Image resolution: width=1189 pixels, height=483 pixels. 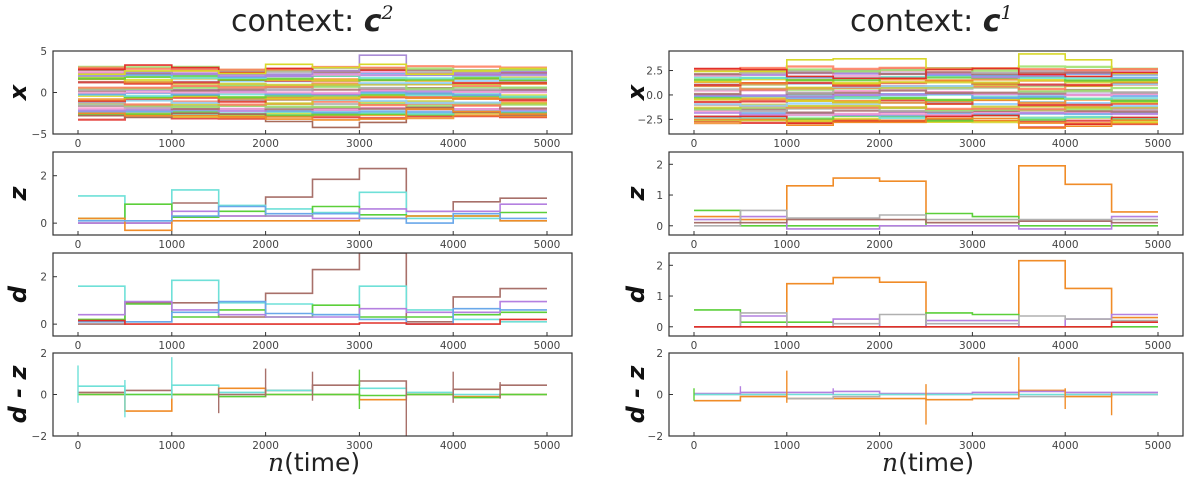 I want to click on panel-c1-x: −2.5 0.0 2.5 0 1000 2000 3000 4000 5000 x, so click(x=903, y=100).